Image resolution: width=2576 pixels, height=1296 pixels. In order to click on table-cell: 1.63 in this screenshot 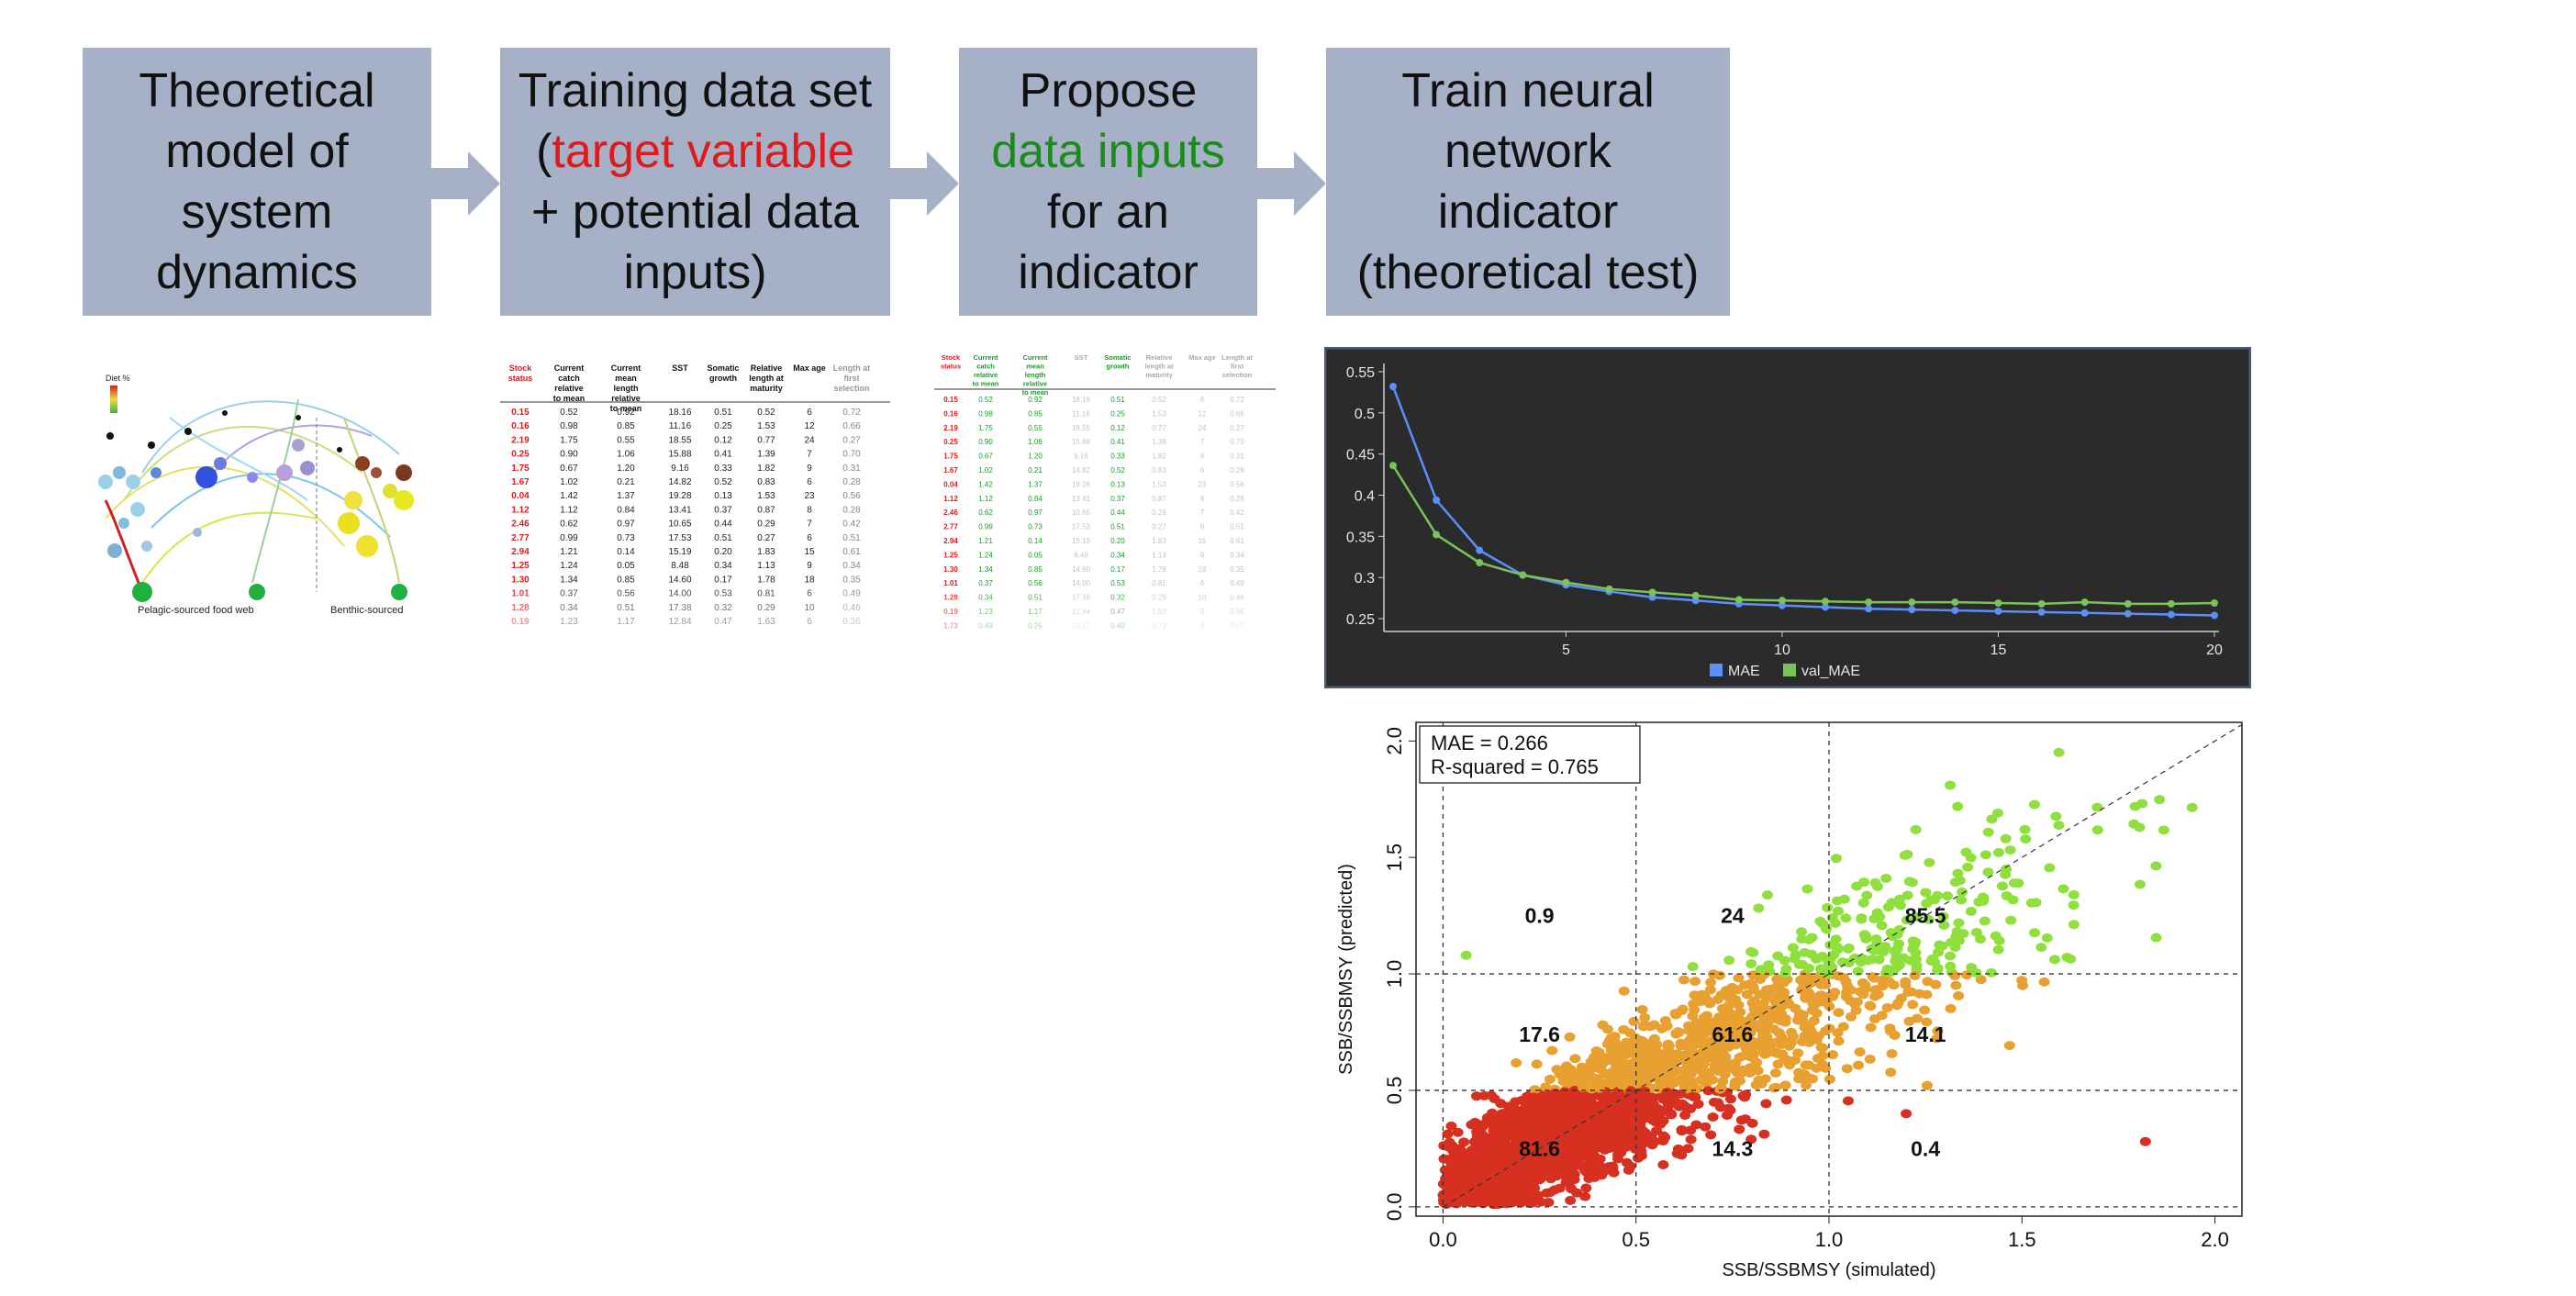, I will do `click(766, 622)`.